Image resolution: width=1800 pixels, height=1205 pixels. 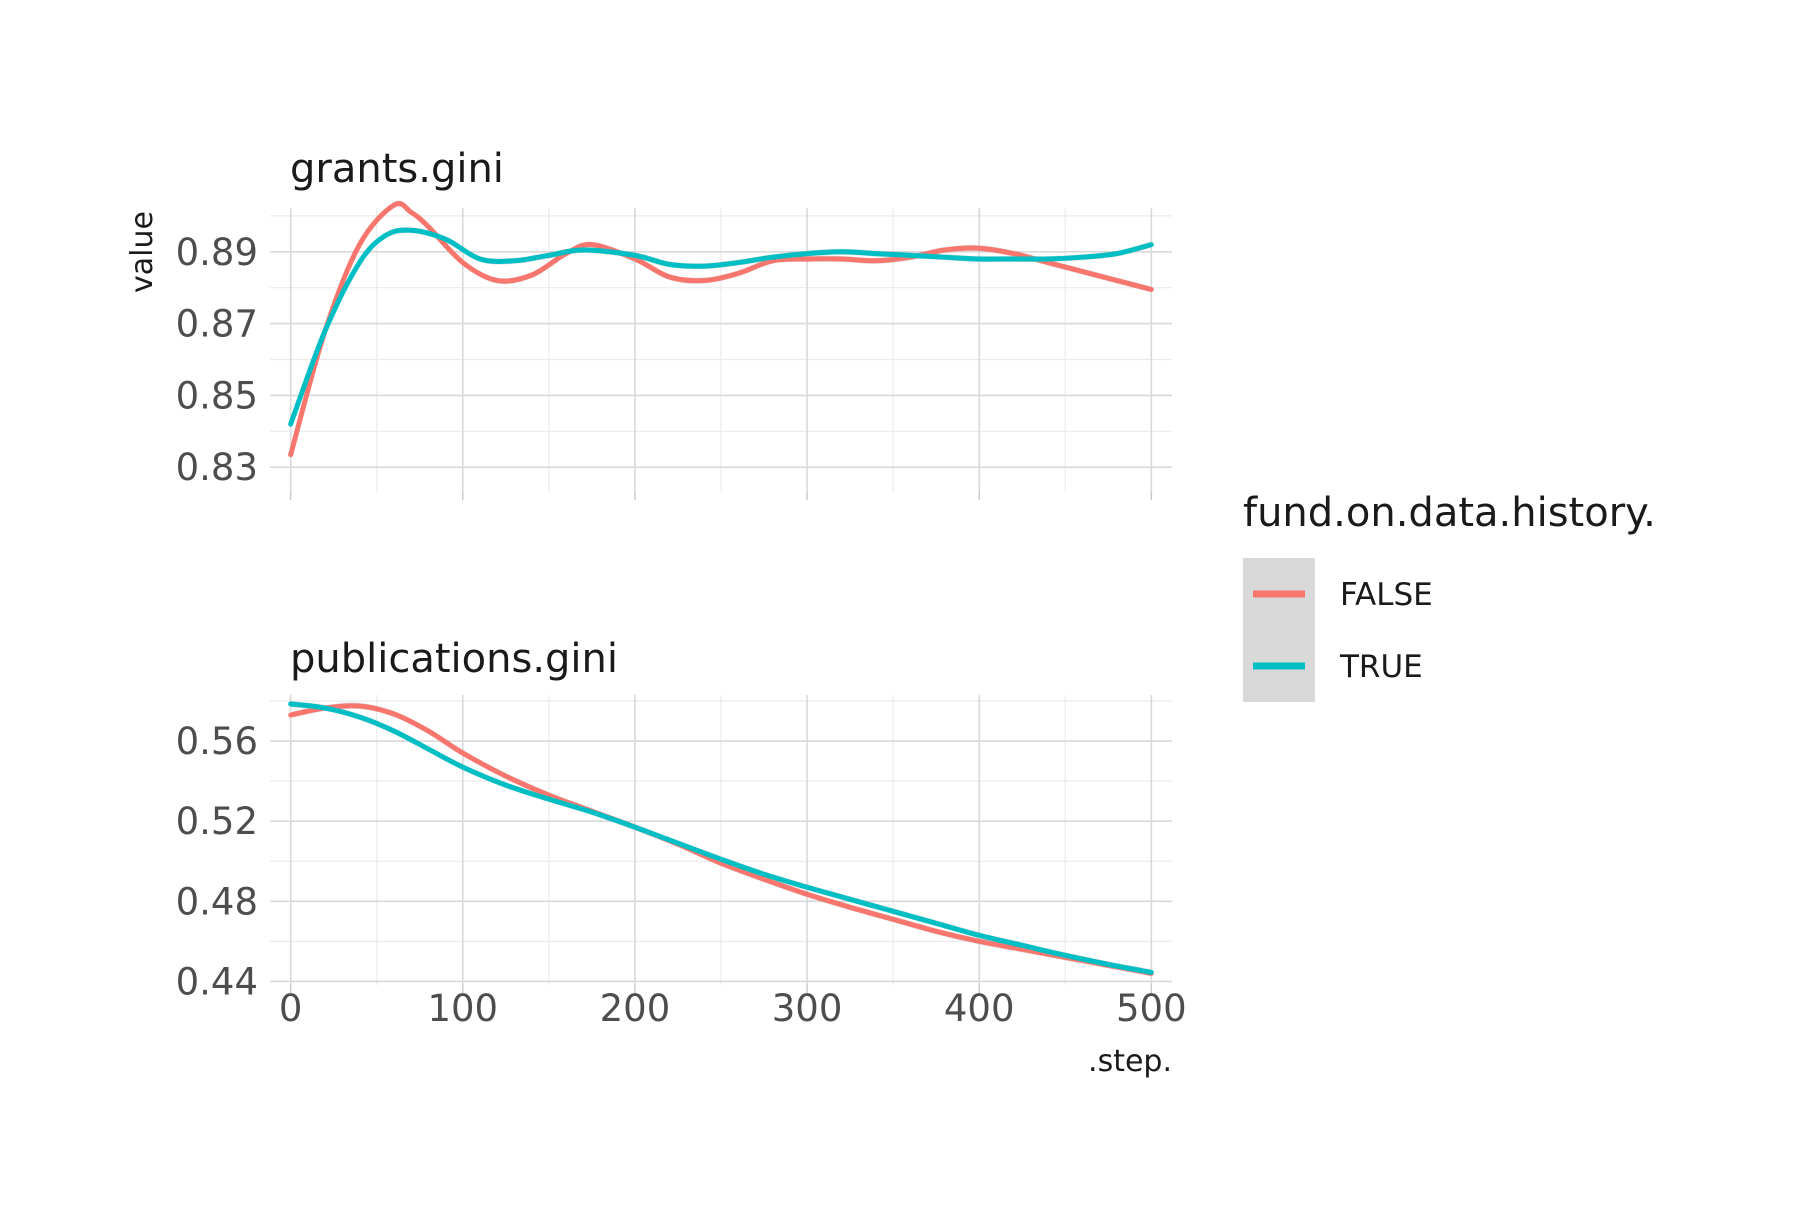 What do you see at coordinates (1151, 1008) in the screenshot?
I see `x-tick-label: 500` at bounding box center [1151, 1008].